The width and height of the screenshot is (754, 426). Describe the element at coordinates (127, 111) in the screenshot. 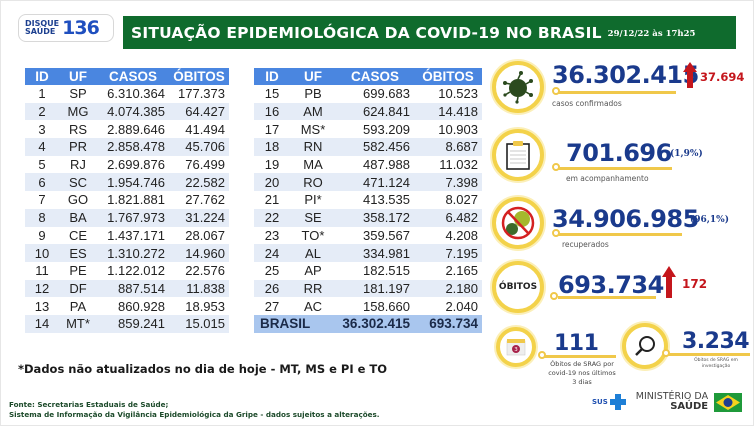

I see `table-row: 2 MG 4.074.385 64.427` at that location.